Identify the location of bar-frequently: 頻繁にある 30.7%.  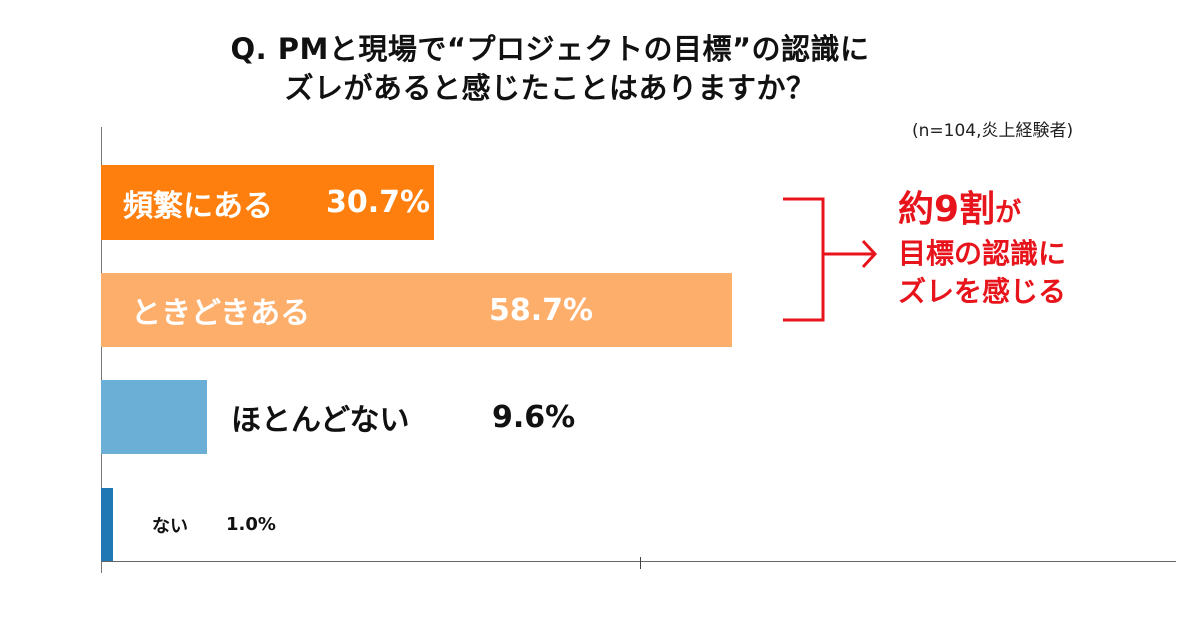
(267, 202).